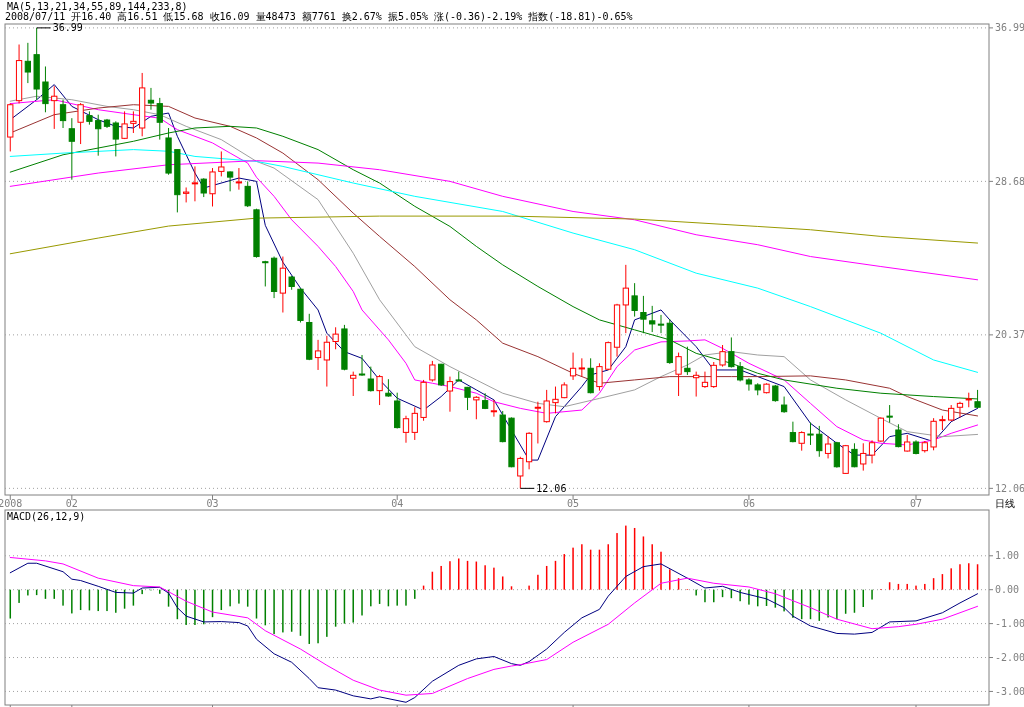 This screenshot has height=707, width=1024. Describe the element at coordinates (137, 16) in the screenshot. I see `text: 高16.51` at that location.